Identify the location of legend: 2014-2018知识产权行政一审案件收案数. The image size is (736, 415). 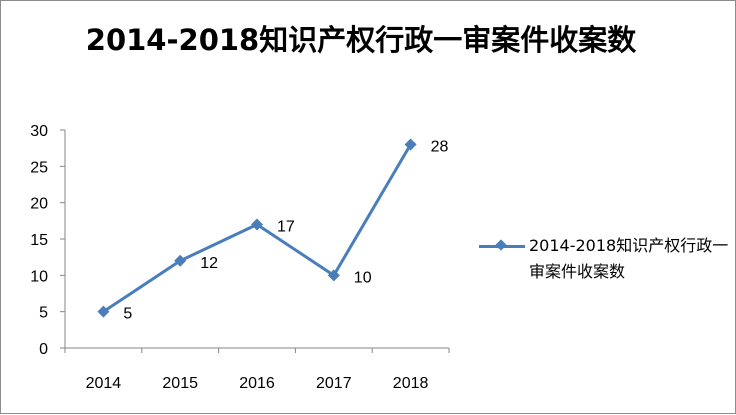
(604, 263).